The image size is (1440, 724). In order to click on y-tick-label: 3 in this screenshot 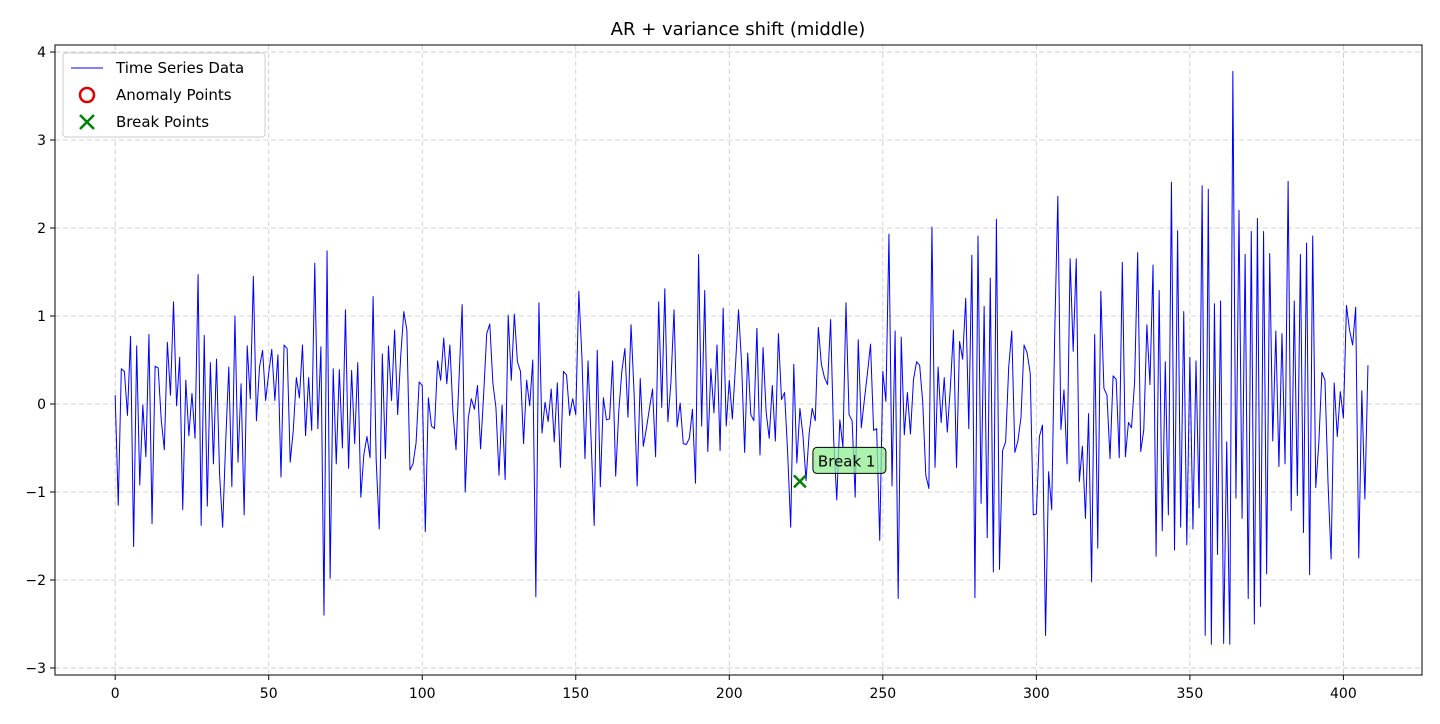, I will do `click(41, 141)`.